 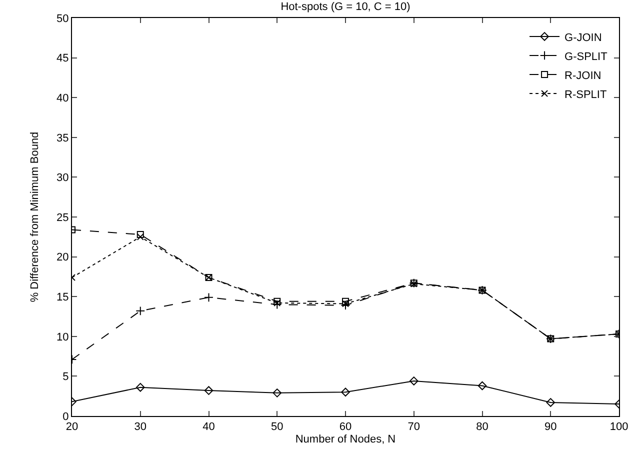 What do you see at coordinates (585, 94) in the screenshot?
I see `legend-label: R-SPLIT` at bounding box center [585, 94].